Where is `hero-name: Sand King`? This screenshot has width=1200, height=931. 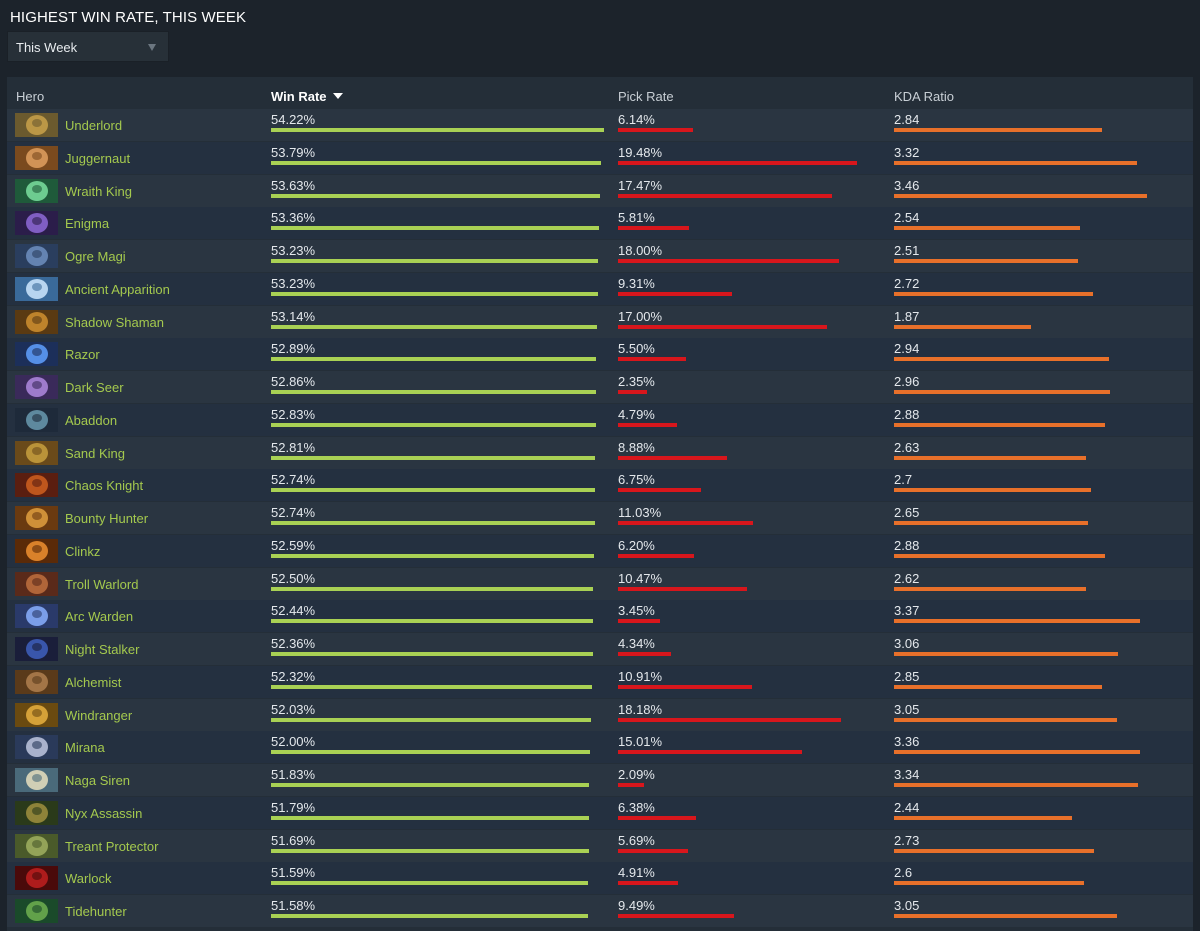
hero-name: Sand King is located at coordinates (95, 453).